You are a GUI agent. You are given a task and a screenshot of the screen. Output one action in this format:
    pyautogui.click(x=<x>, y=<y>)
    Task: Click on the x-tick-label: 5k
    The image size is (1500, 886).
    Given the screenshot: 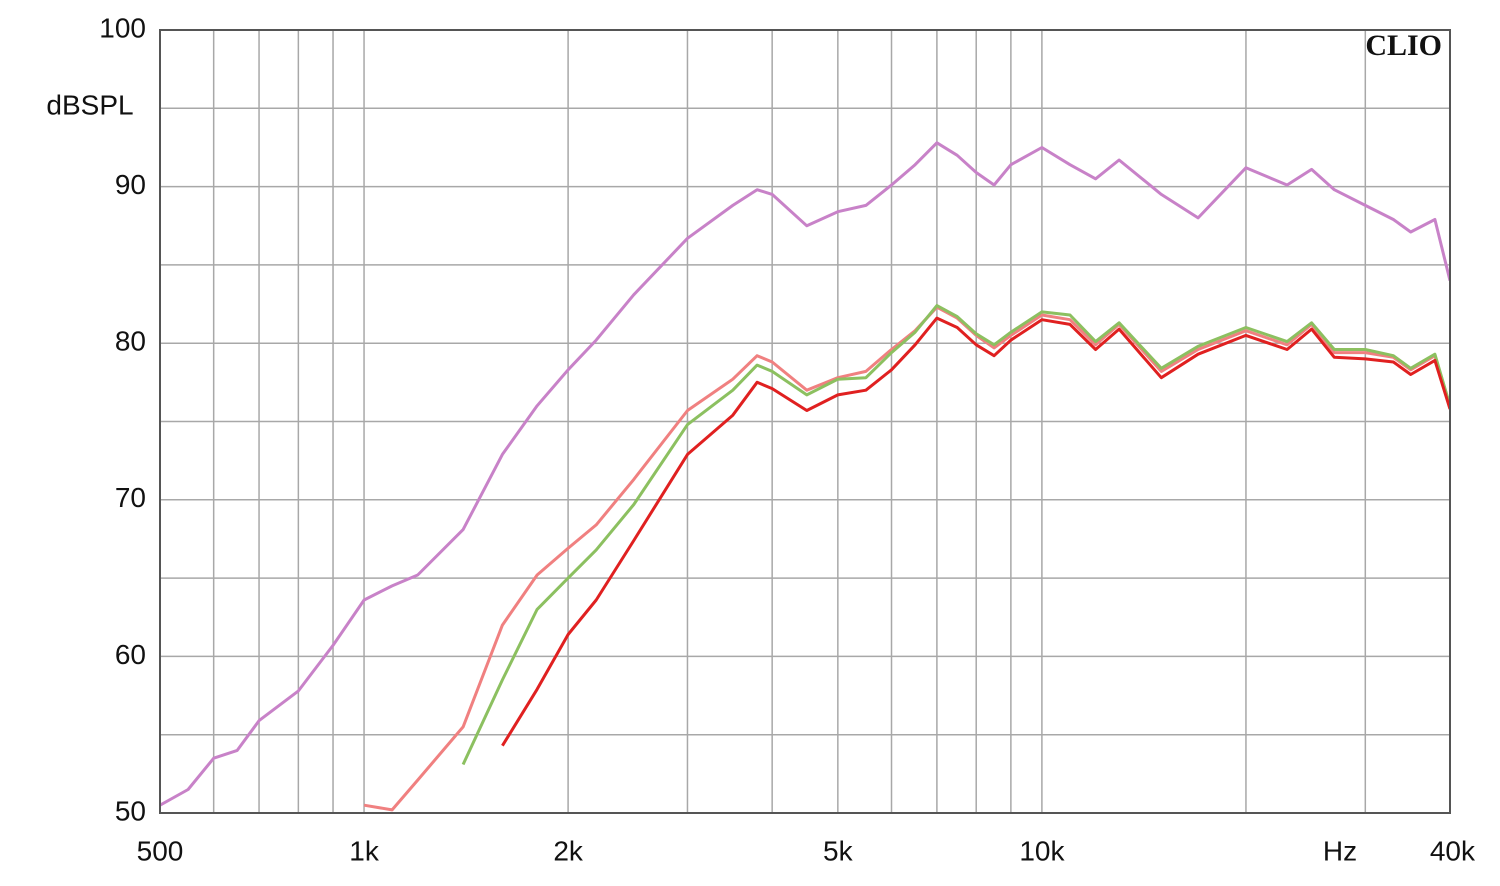 What is the action you would take?
    pyautogui.click(x=838, y=850)
    